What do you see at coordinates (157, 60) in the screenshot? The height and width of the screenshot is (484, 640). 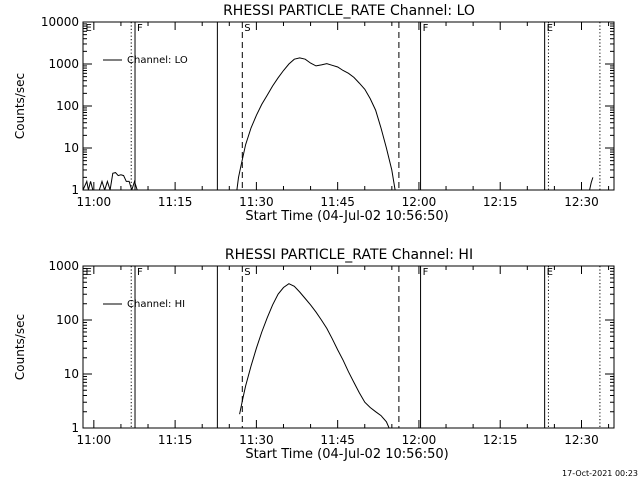 I see `legend-label: Channel: LO` at bounding box center [157, 60].